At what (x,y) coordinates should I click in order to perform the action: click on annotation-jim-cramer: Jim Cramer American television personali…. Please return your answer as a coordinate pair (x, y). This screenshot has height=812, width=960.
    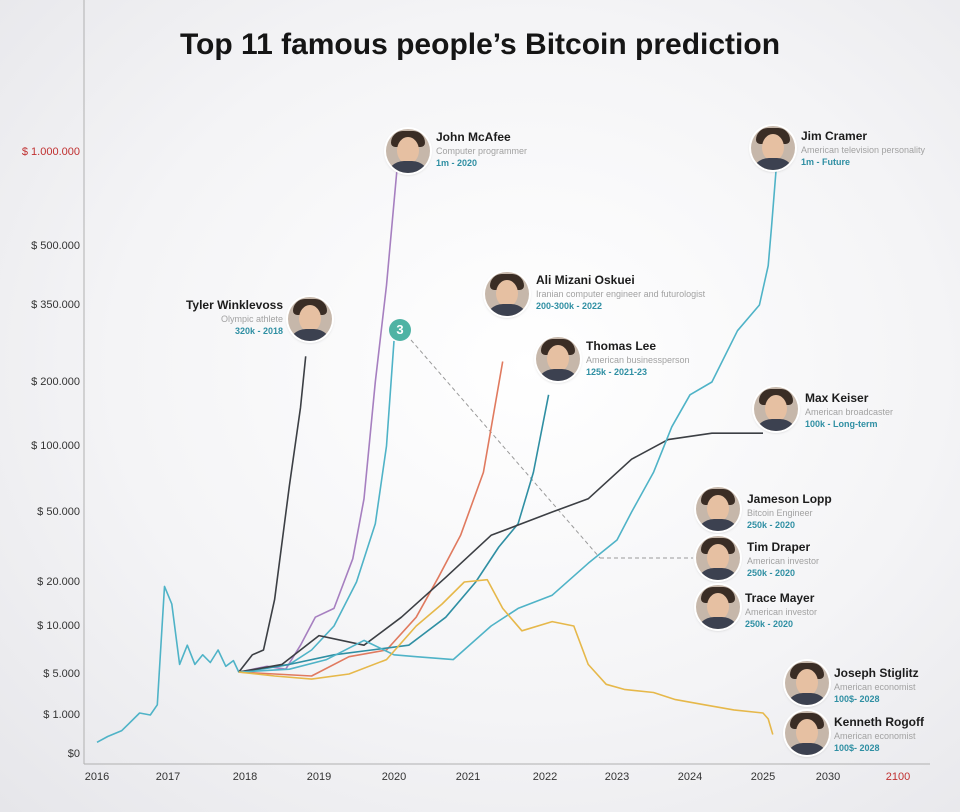
    Looking at the image, I should click on (878, 148).